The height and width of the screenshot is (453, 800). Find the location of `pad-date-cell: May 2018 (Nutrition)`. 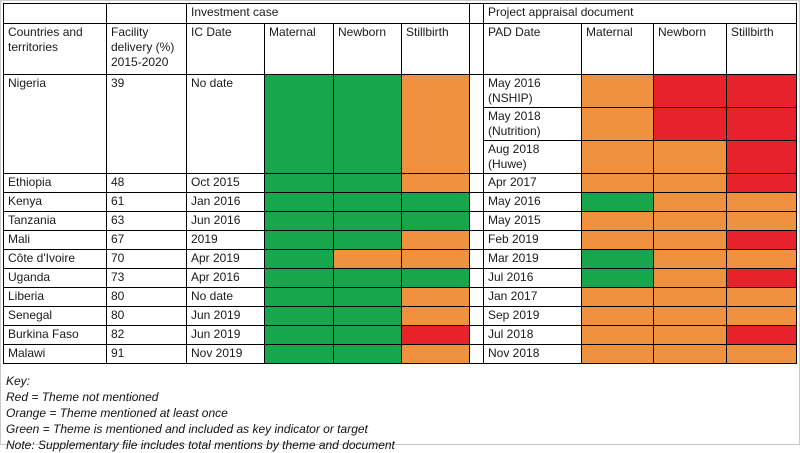

pad-date-cell: May 2018 (Nutrition) is located at coordinates (532, 124).